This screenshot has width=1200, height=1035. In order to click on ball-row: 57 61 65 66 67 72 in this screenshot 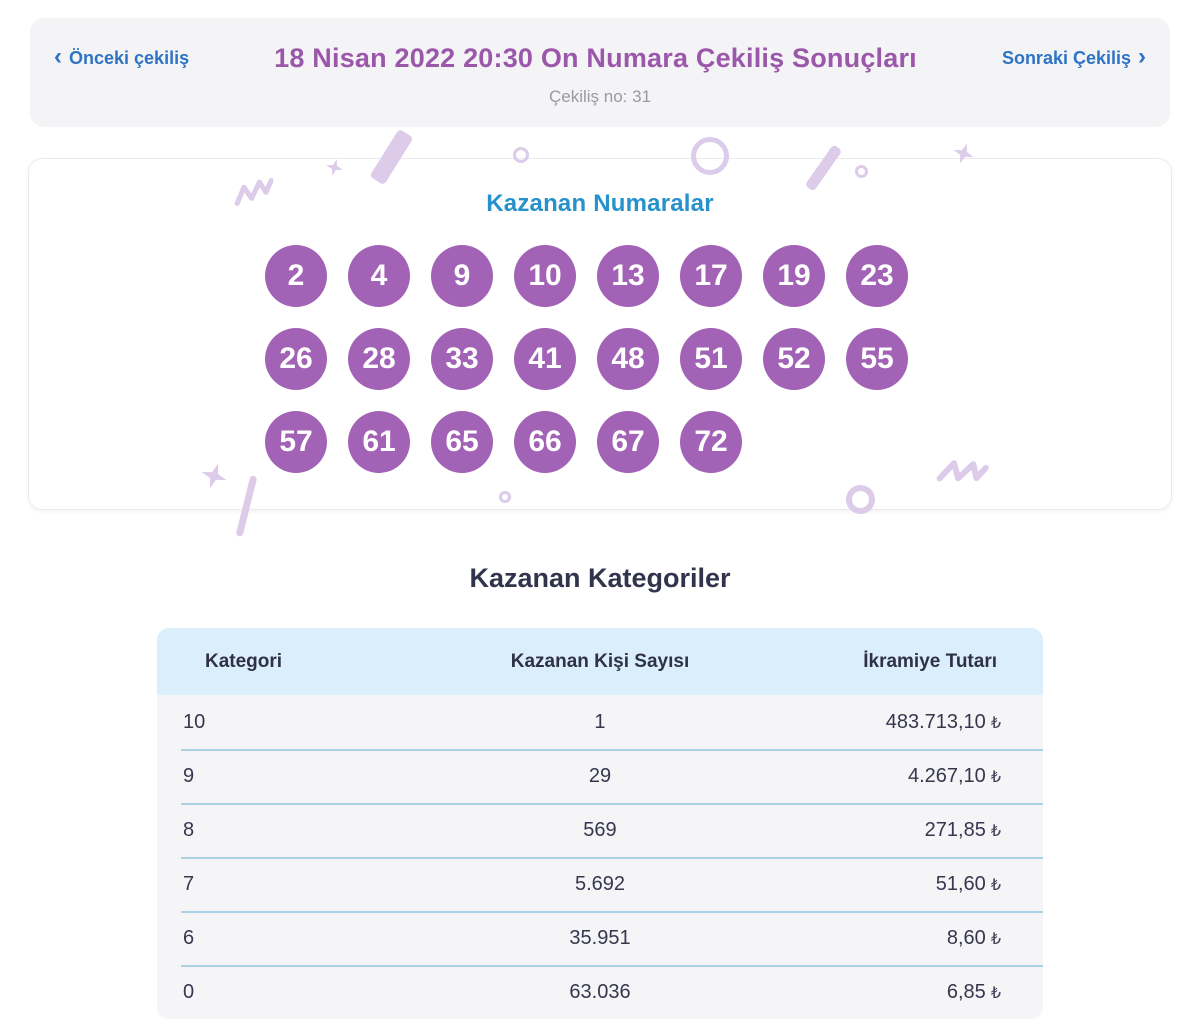, I will do `click(586, 442)`.